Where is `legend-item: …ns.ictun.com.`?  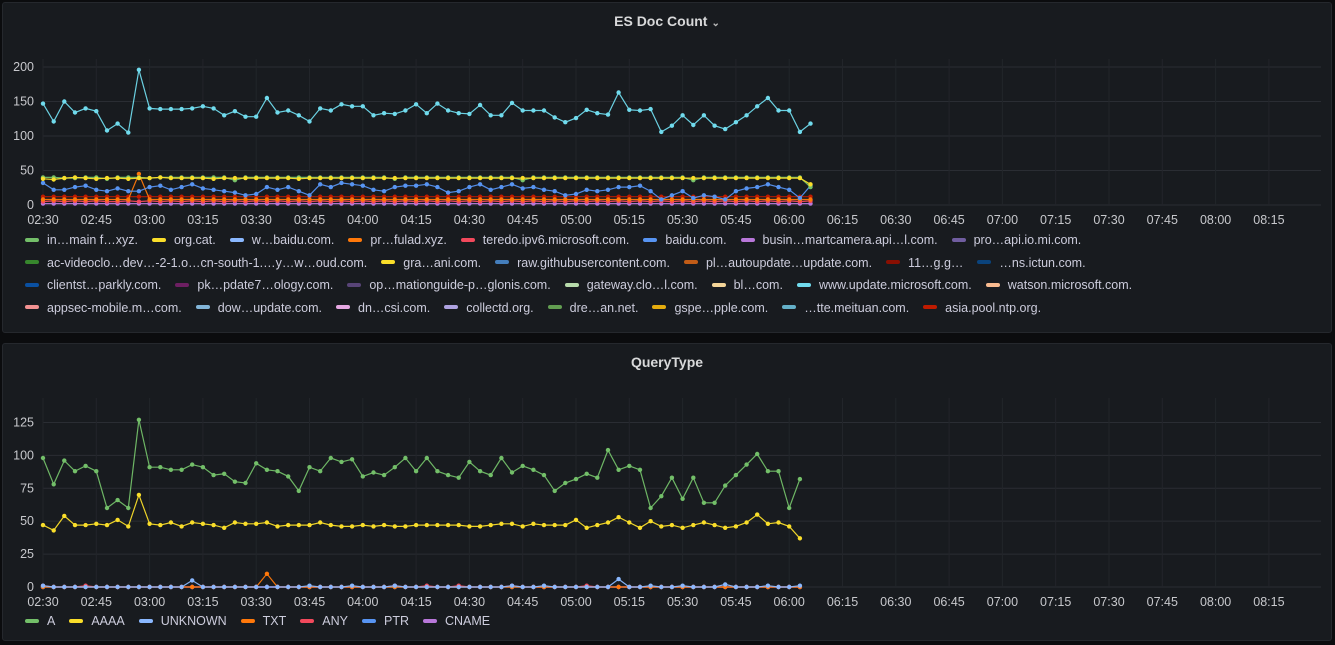
legend-item: …ns.ictun.com. is located at coordinates (1031, 263).